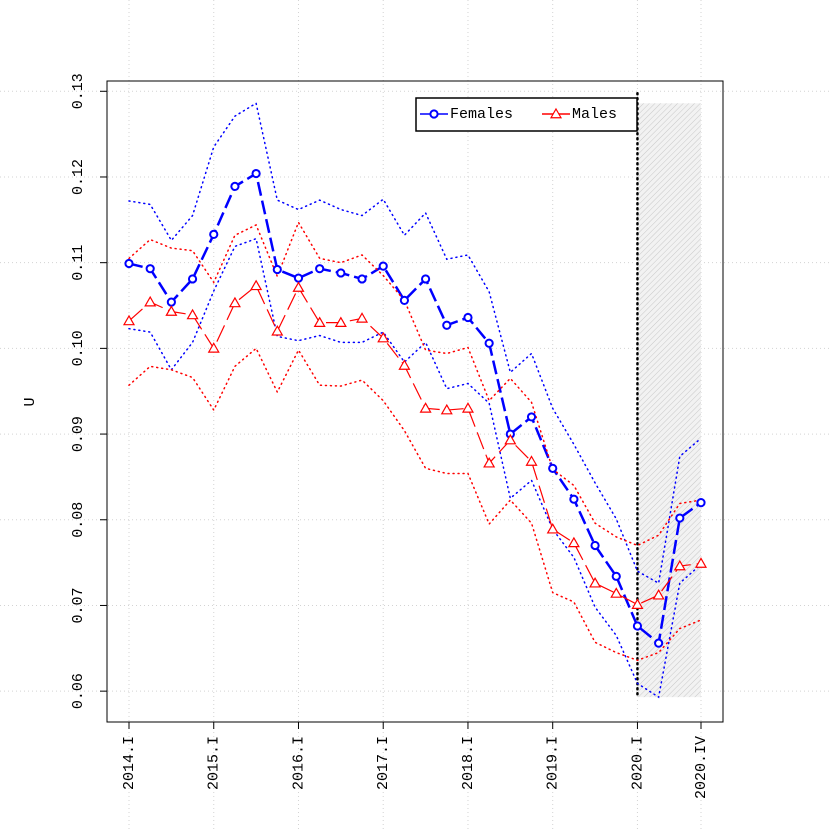  I want to click on y-tick-label: 0.09, so click(78, 434).